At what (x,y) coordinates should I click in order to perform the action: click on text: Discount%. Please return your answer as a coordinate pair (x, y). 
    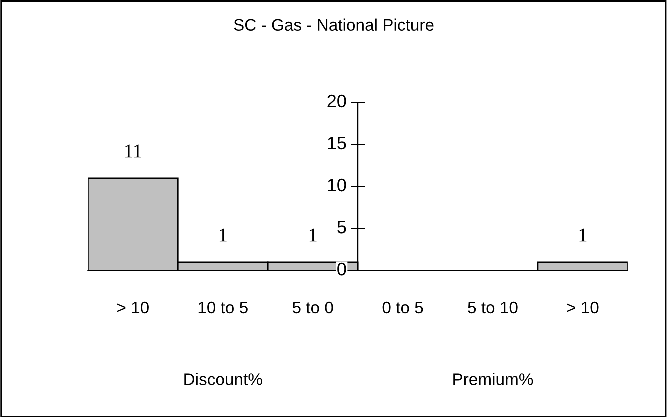
    Looking at the image, I should click on (223, 379).